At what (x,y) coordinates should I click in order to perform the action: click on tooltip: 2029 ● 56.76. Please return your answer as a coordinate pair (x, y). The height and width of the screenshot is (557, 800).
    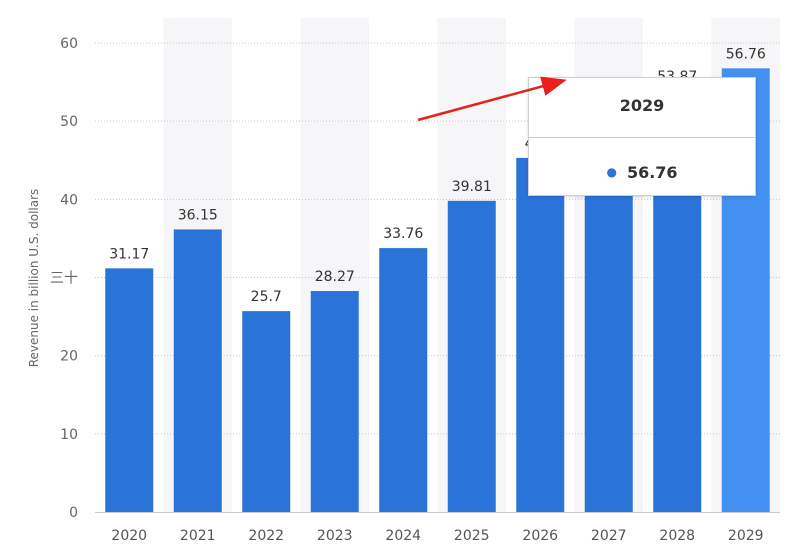
    Looking at the image, I should click on (642, 136).